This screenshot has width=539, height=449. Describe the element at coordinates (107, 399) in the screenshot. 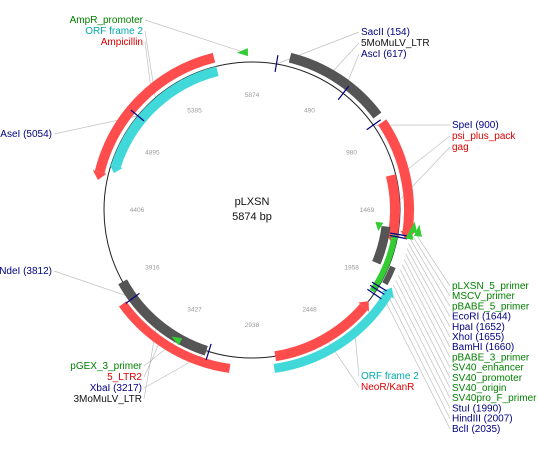

I see `bottom-left-label-3: 3MoMuLV_LTR` at that location.